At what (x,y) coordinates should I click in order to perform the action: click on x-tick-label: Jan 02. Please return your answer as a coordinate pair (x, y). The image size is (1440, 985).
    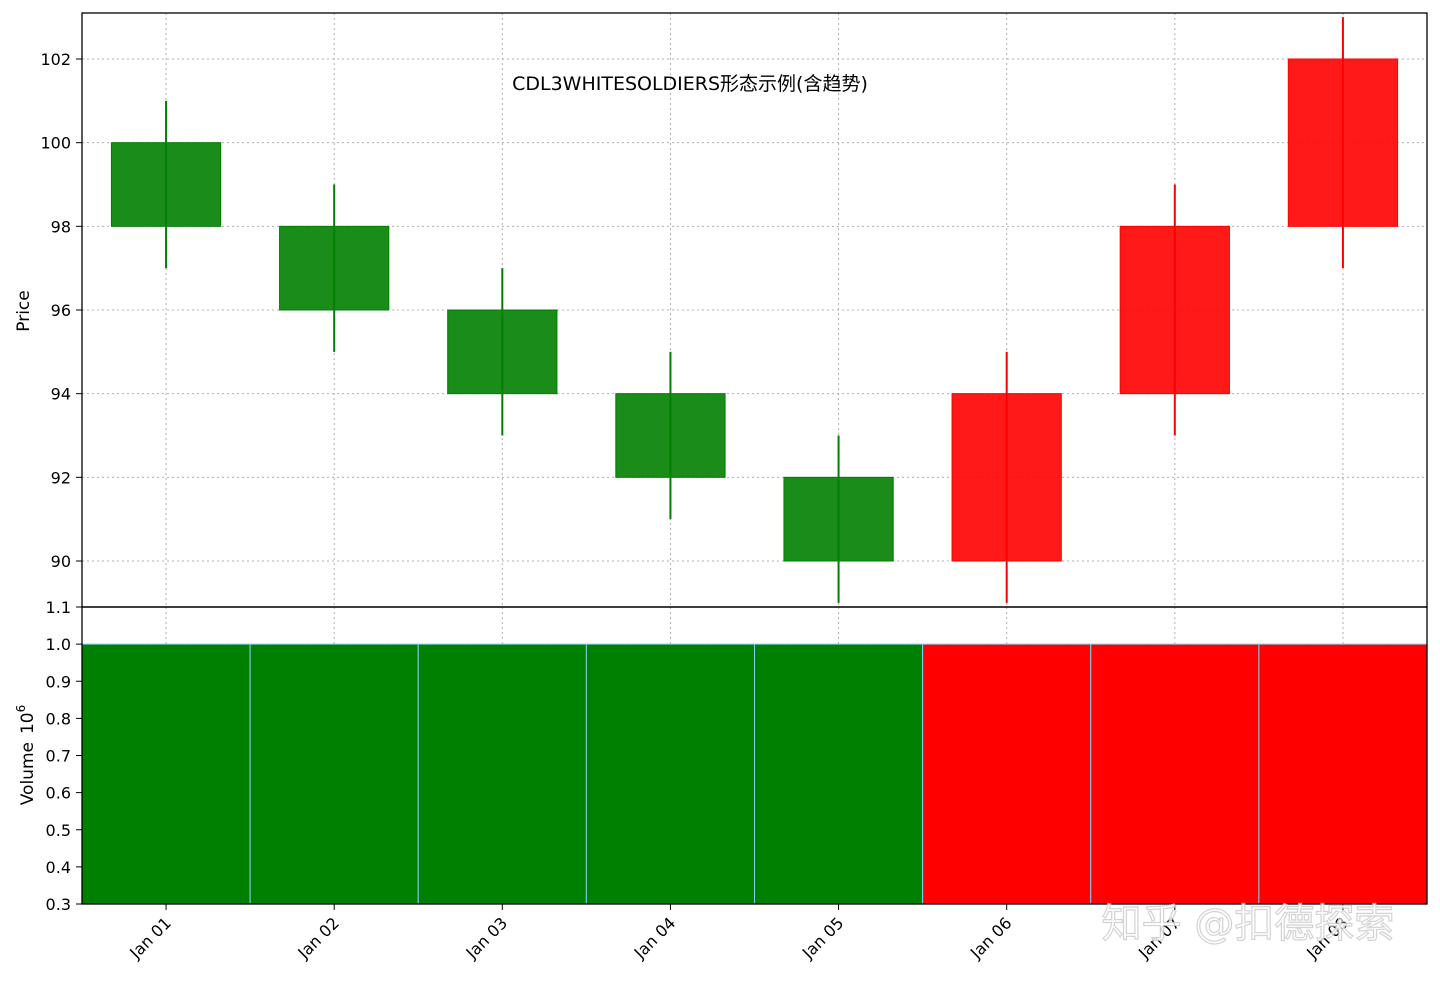
    Looking at the image, I should click on (318, 938).